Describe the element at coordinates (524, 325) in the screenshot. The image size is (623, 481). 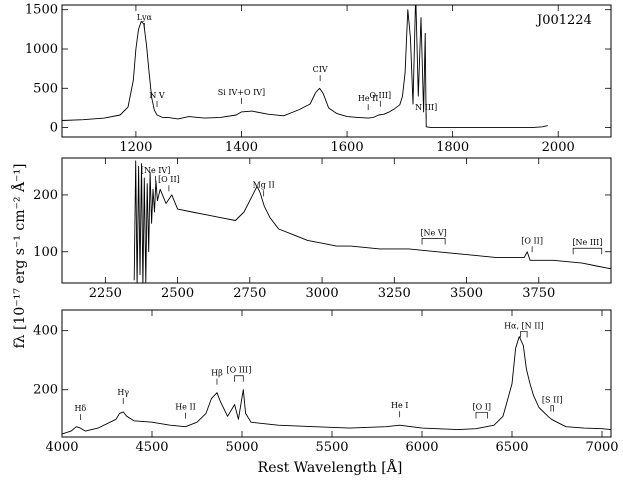
I see `line-label: Hα, [N II]` at that location.